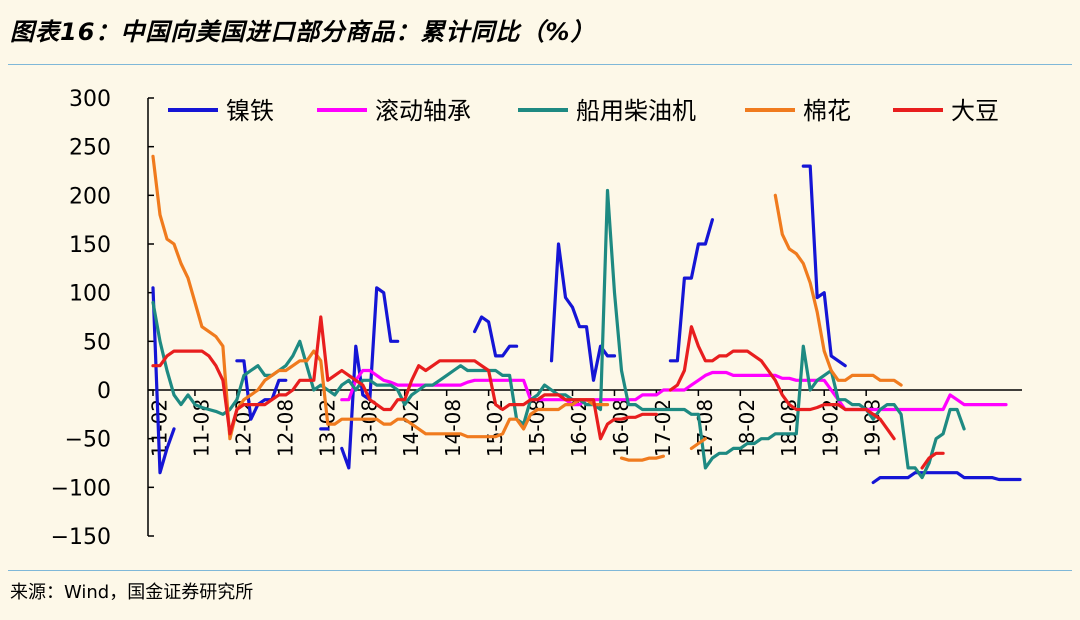  What do you see at coordinates (285, 428) in the screenshot?
I see `x-tick-label: 12-08` at bounding box center [285, 428].